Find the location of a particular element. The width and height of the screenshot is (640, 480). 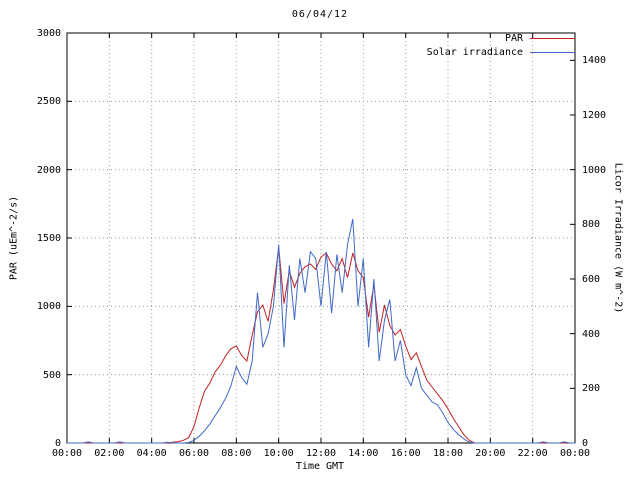

right-y-tick-label: 1400 is located at coordinates (594, 61).